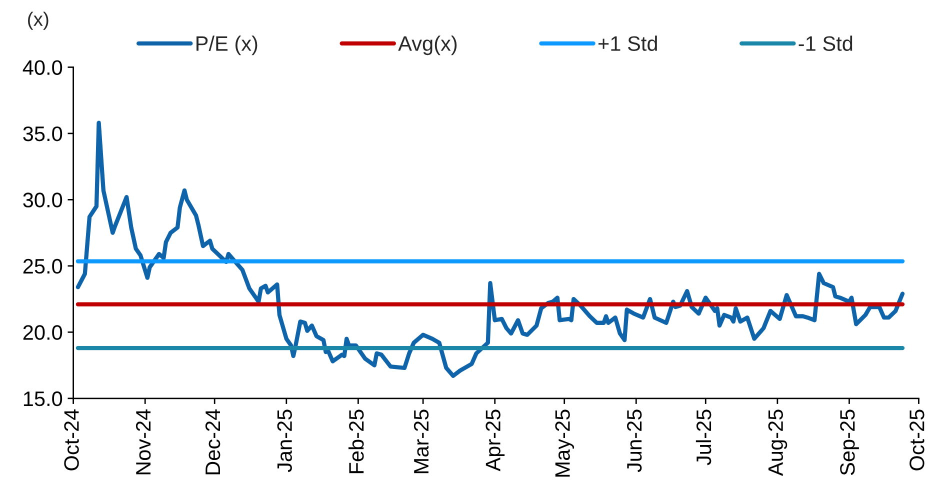  Describe the element at coordinates (627, 43) in the screenshot. I see `legend-label: +1 Std` at that location.